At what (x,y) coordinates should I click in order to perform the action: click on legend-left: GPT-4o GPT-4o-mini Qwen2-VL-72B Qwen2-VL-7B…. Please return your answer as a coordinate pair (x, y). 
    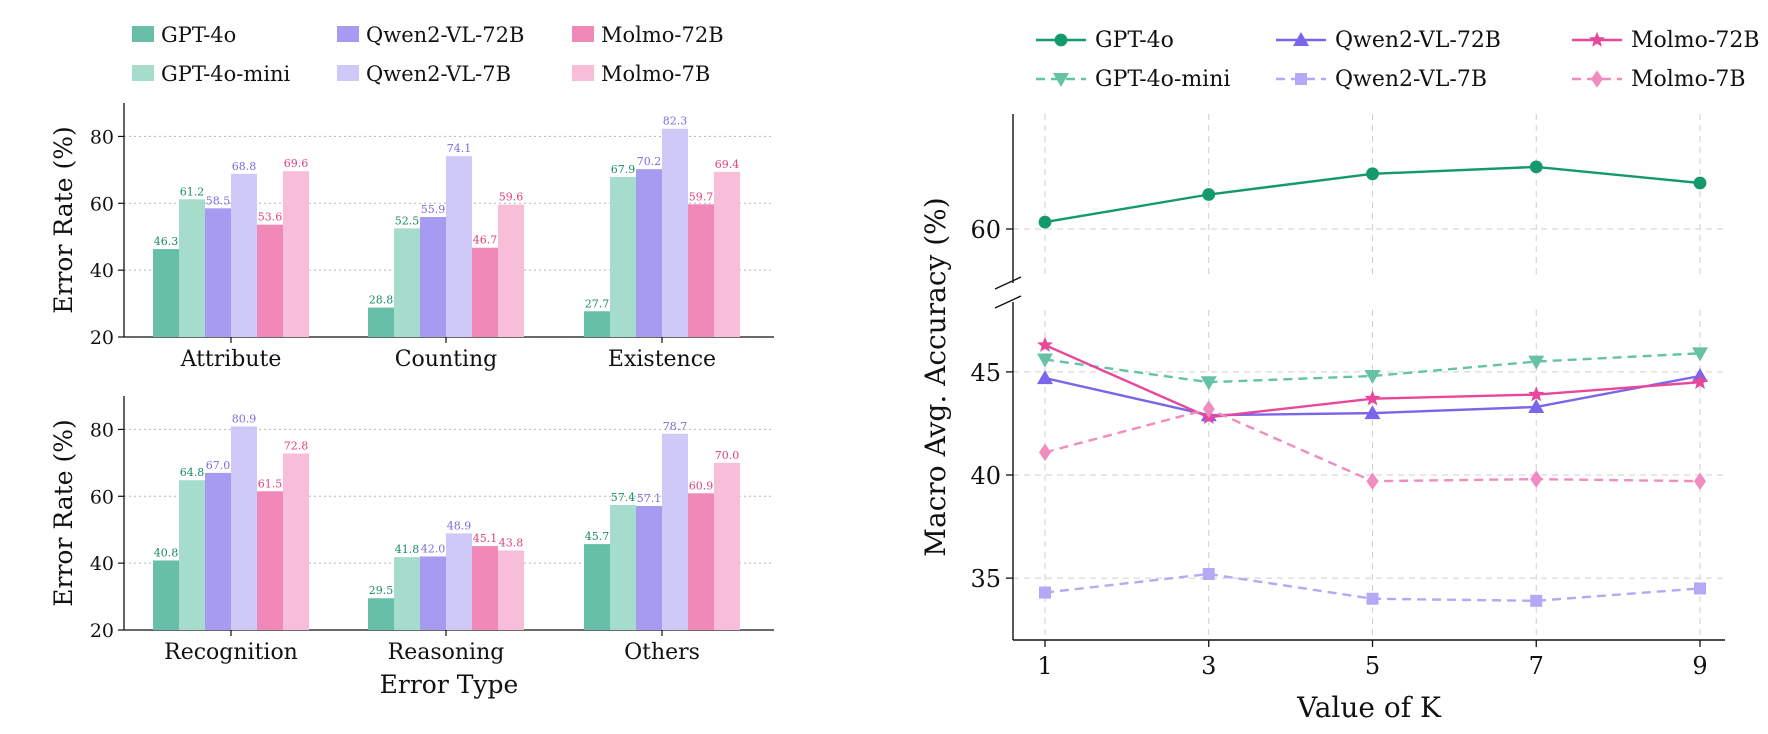
    Looking at the image, I should click on (428, 54).